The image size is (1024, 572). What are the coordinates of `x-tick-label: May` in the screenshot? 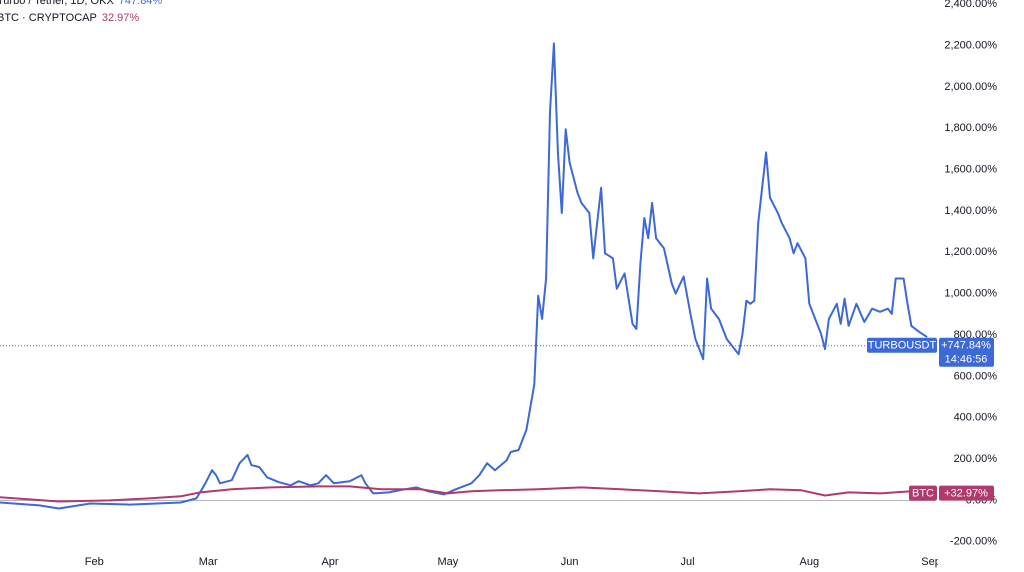 It's located at (447, 562).